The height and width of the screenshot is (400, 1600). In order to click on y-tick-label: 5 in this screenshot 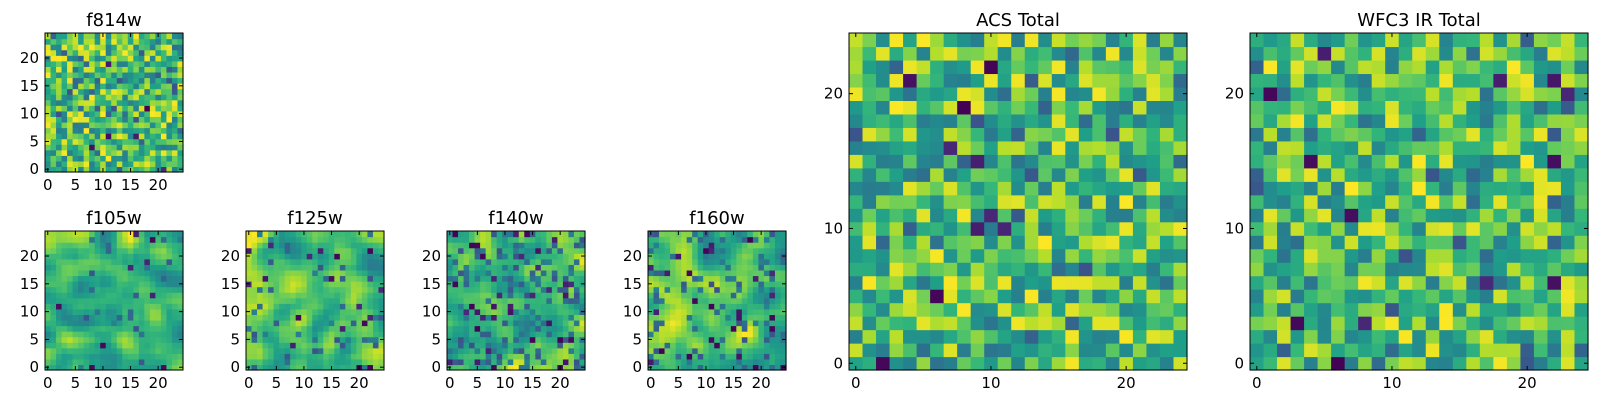, I will do `click(235, 339)`.